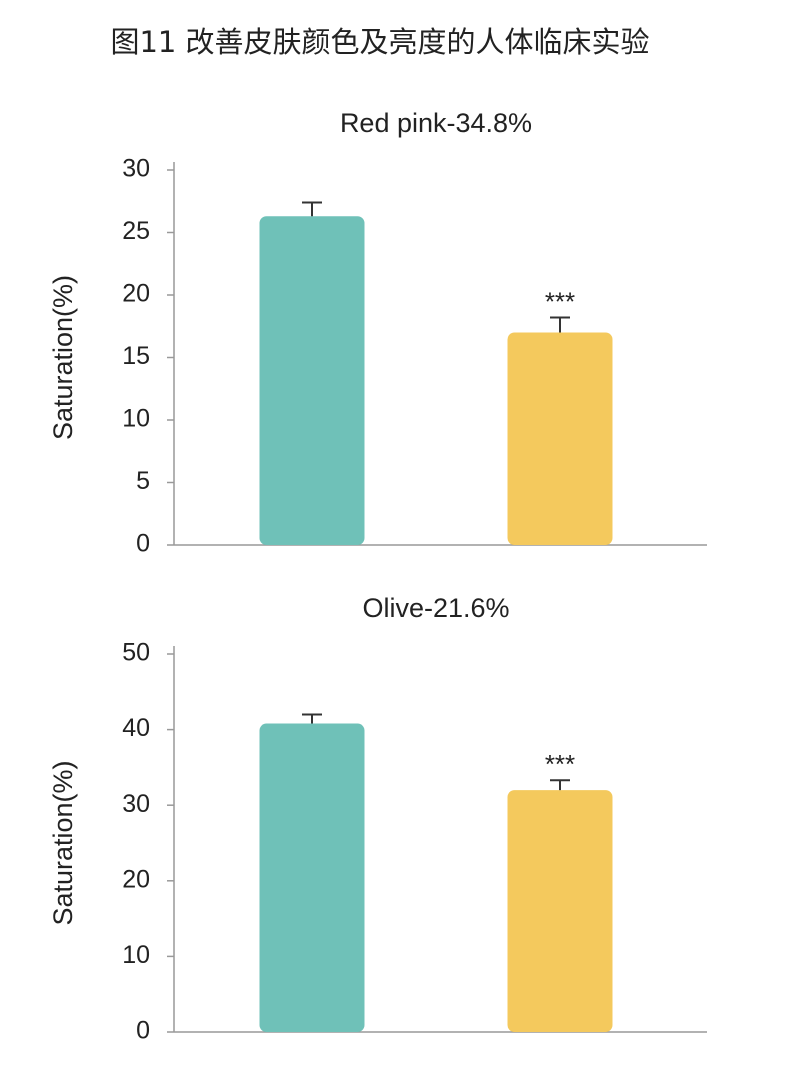  Describe the element at coordinates (136, 653) in the screenshot. I see `y-tick-label: 50` at that location.